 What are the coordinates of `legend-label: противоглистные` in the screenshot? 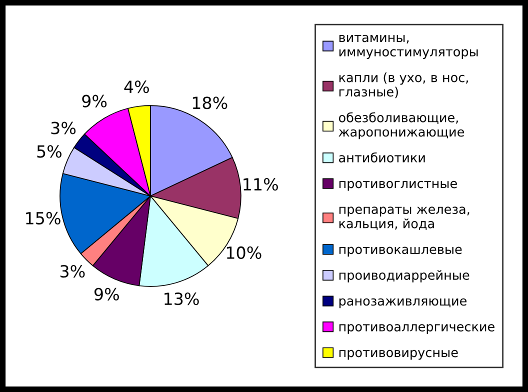 It's located at (398, 185).